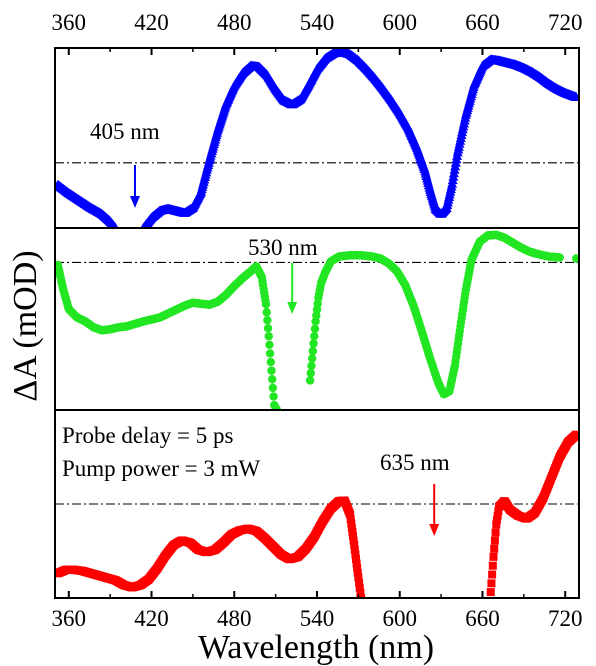  I want to click on tick-label-bottom: 600, so click(399, 618).